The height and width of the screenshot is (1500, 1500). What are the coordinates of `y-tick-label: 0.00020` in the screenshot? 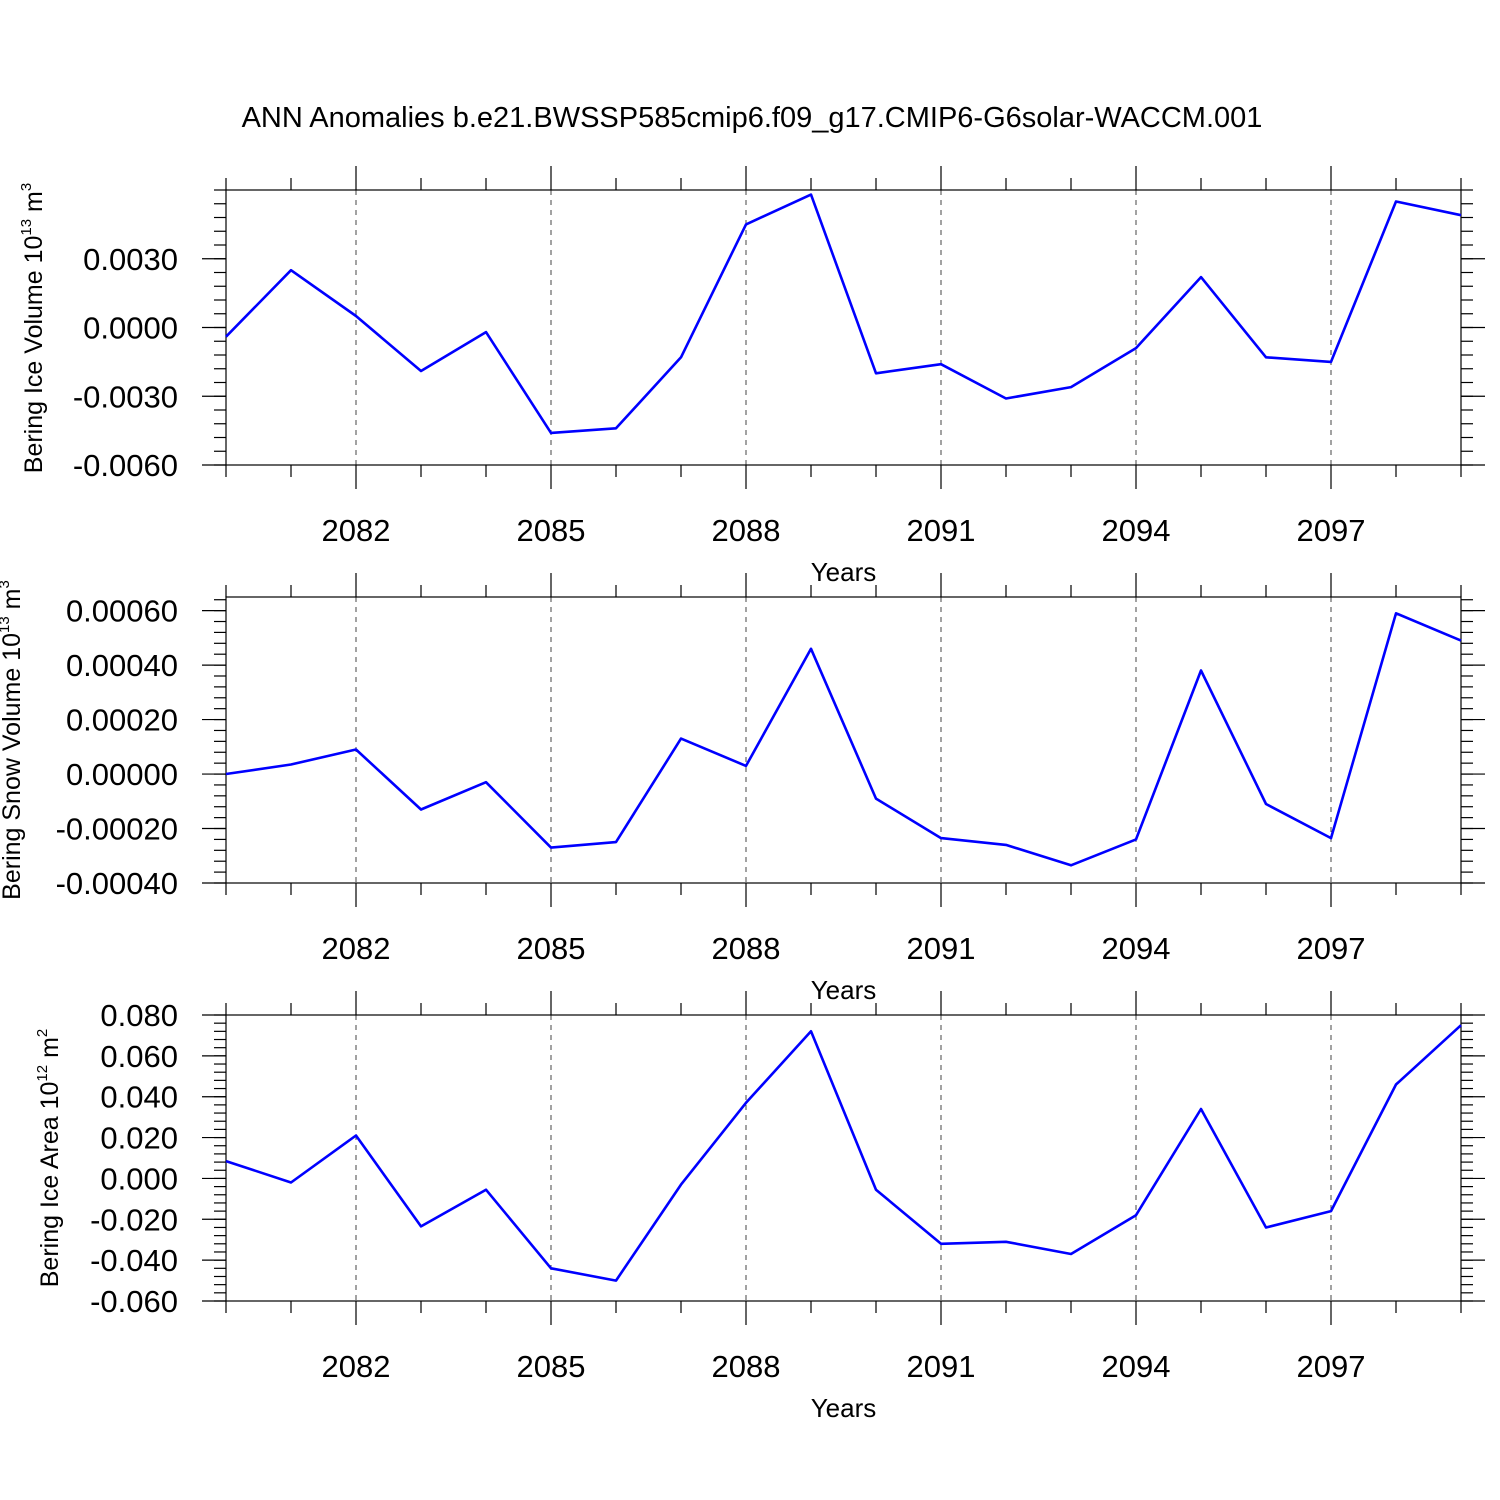 It's located at (122, 720).